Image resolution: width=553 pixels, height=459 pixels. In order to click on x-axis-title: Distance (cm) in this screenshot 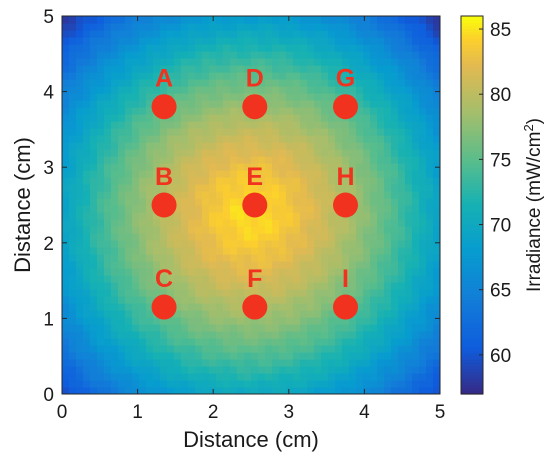, I will do `click(251, 439)`.